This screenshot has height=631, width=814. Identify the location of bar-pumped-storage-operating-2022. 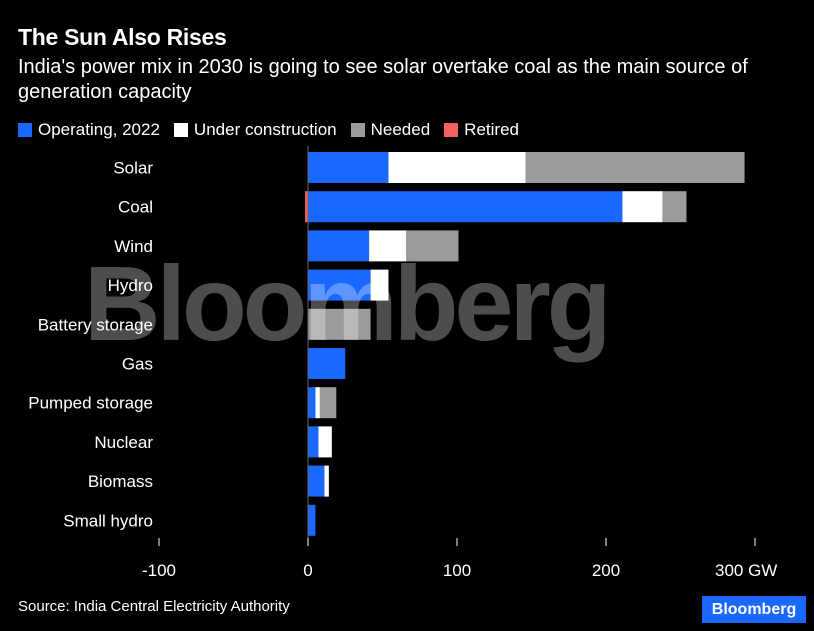
(312, 403).